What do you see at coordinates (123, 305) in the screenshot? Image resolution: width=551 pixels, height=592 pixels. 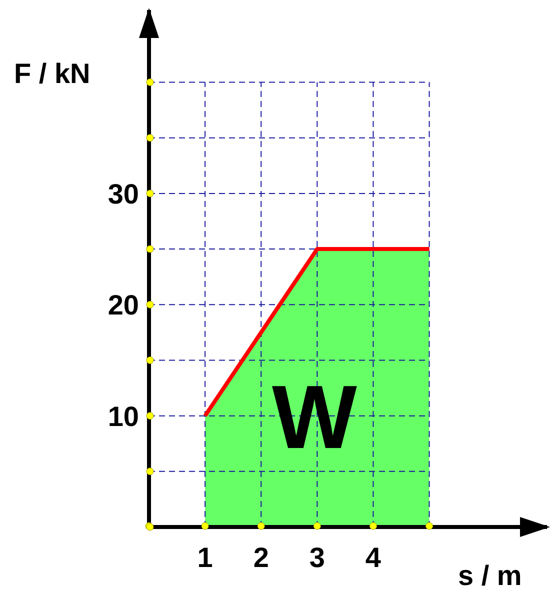 I see `y-tick-label: 20` at bounding box center [123, 305].